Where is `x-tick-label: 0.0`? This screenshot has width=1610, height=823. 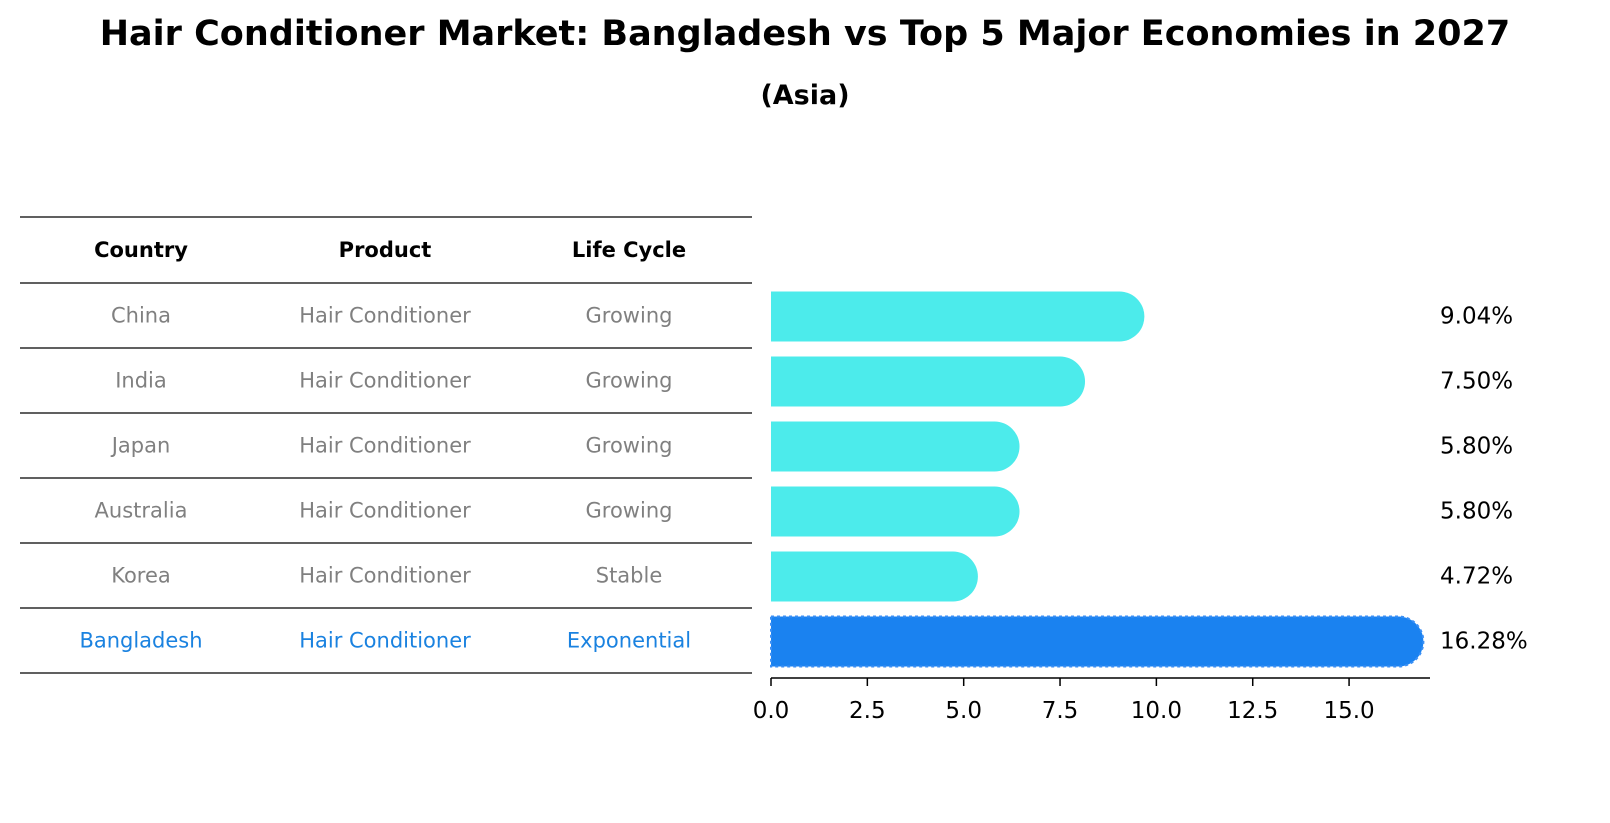 x-tick-label: 0.0 is located at coordinates (771, 711).